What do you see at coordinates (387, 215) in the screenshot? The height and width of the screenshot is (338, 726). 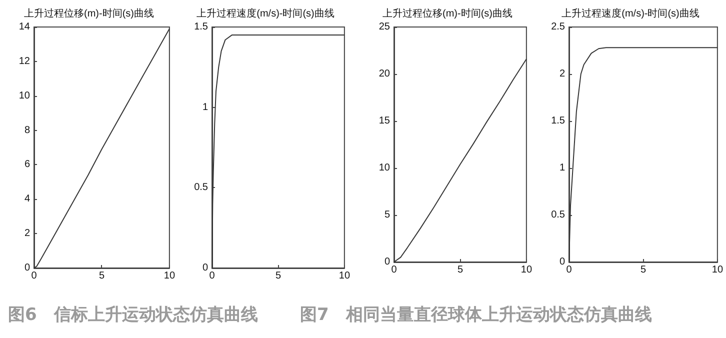 I see `y-tick-label: 5` at bounding box center [387, 215].